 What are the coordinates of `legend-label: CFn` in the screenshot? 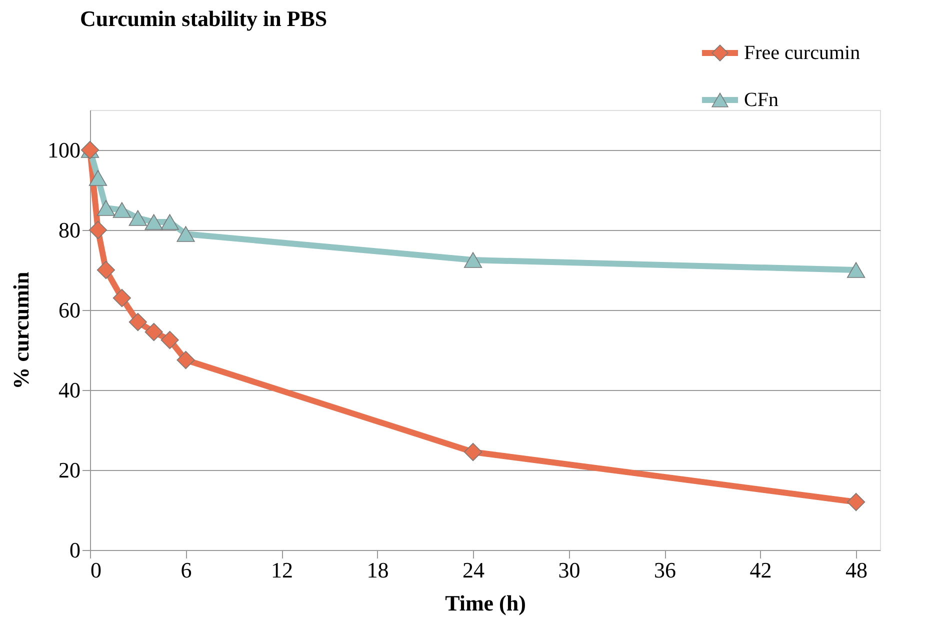 It's located at (761, 100).